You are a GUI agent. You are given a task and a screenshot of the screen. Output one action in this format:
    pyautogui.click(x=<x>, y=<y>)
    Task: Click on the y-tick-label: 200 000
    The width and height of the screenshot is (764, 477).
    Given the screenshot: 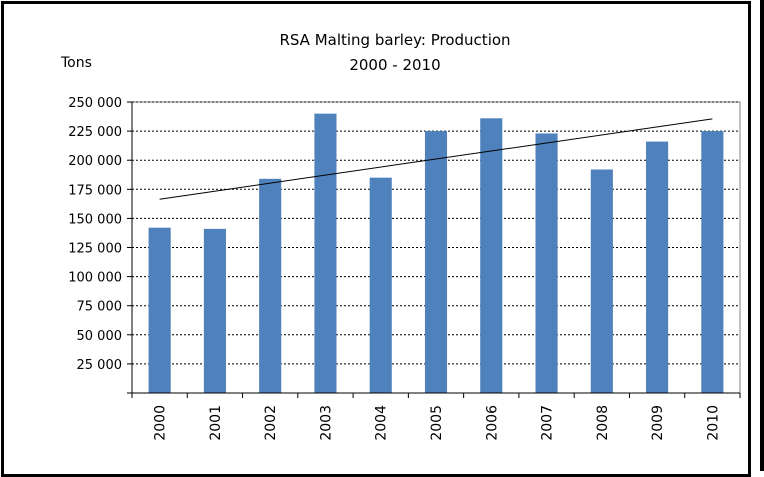 What is the action you would take?
    pyautogui.click(x=95, y=161)
    